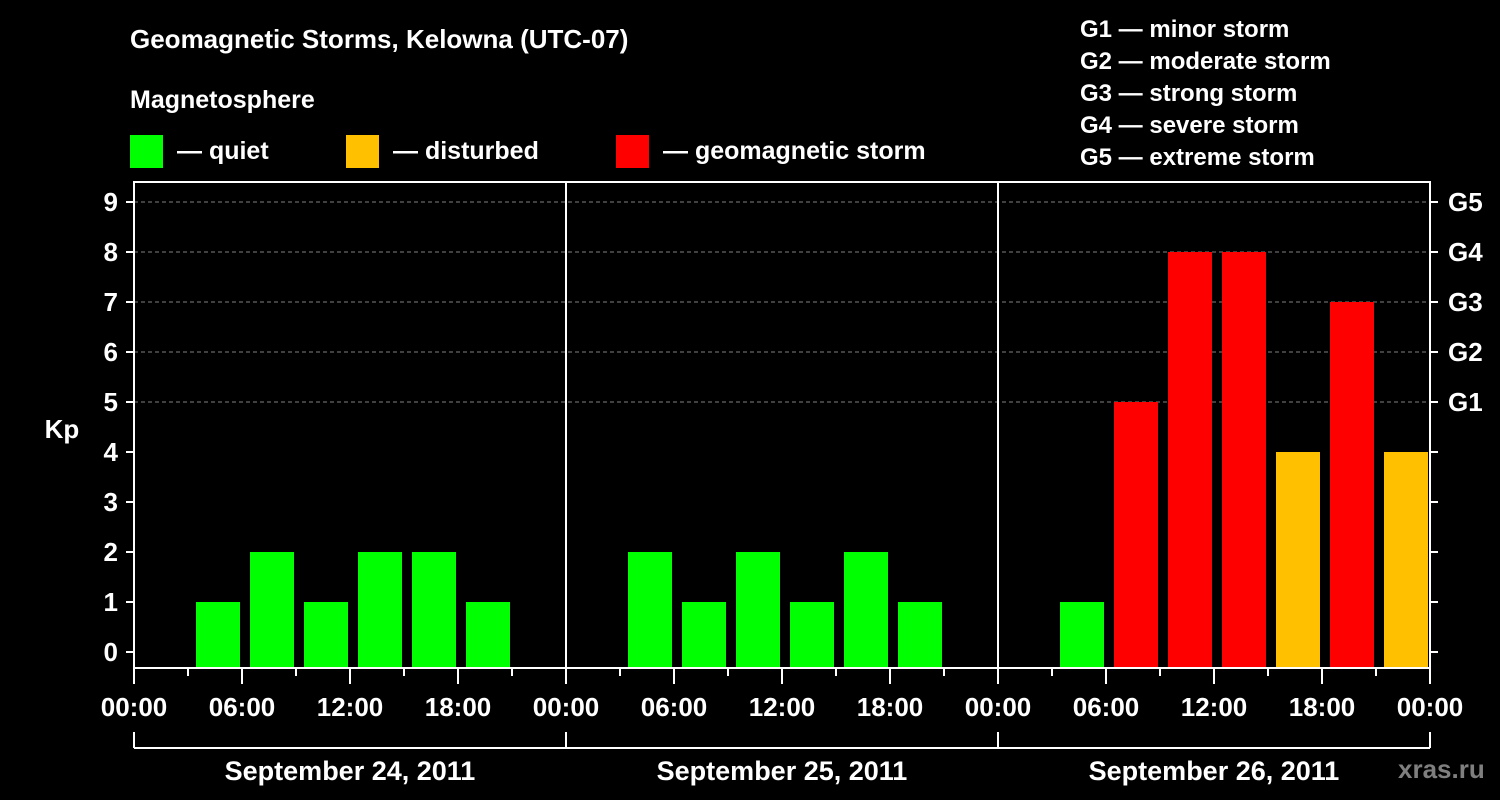 The image size is (1500, 800). I want to click on chart-title: Geomagnetic Storms, Kelowna (UTC-07), so click(379, 39).